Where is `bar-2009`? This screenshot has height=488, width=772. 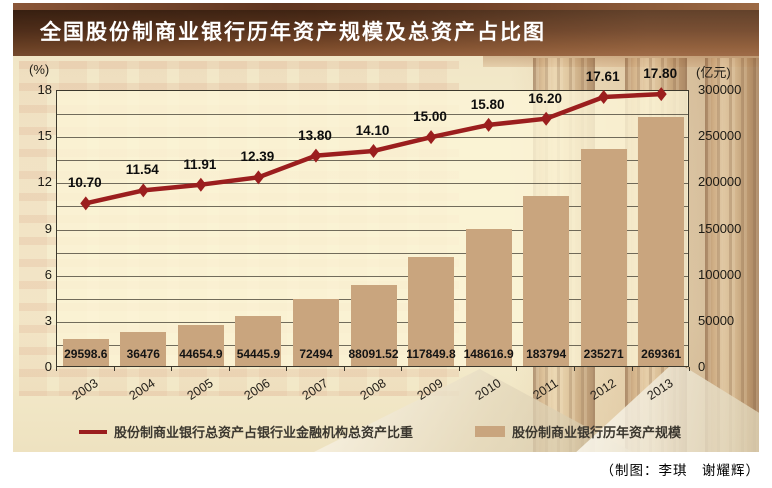
bar-2009 is located at coordinates (431, 311).